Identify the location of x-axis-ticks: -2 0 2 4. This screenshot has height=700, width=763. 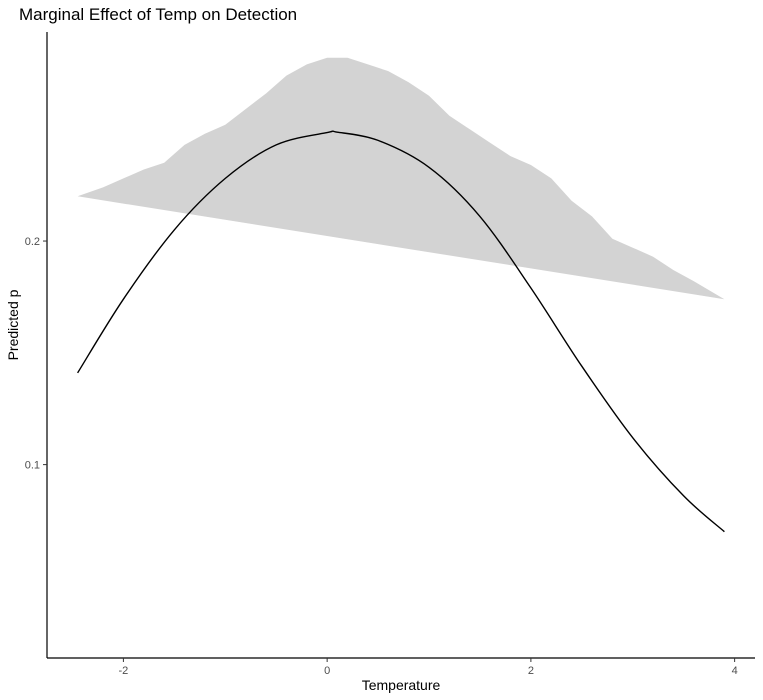
(428, 667).